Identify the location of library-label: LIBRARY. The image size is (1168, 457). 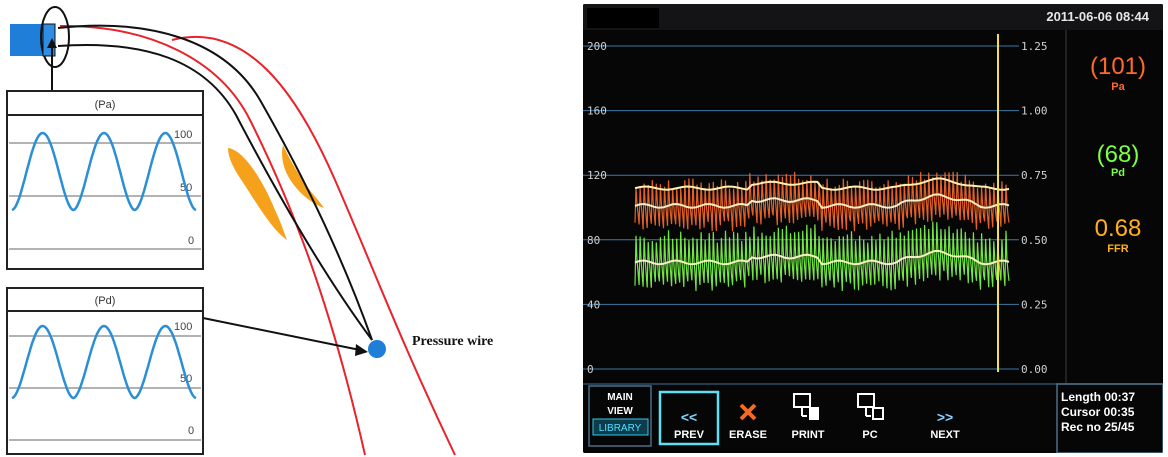
(620, 428).